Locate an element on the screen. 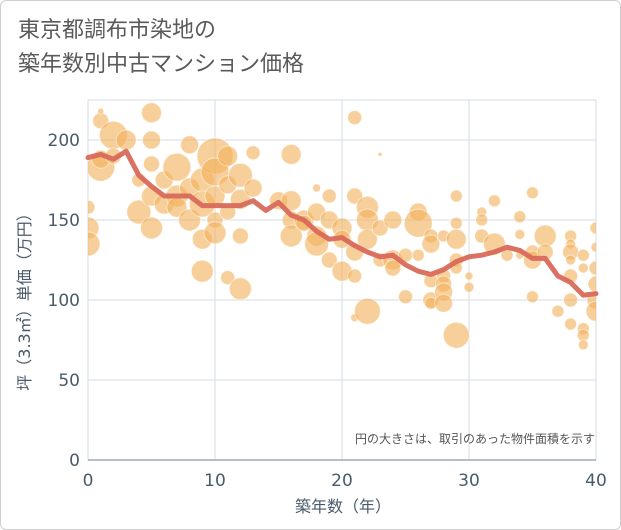  chart-title-line2: 築年数別中古マンション価格 is located at coordinates (161, 64).